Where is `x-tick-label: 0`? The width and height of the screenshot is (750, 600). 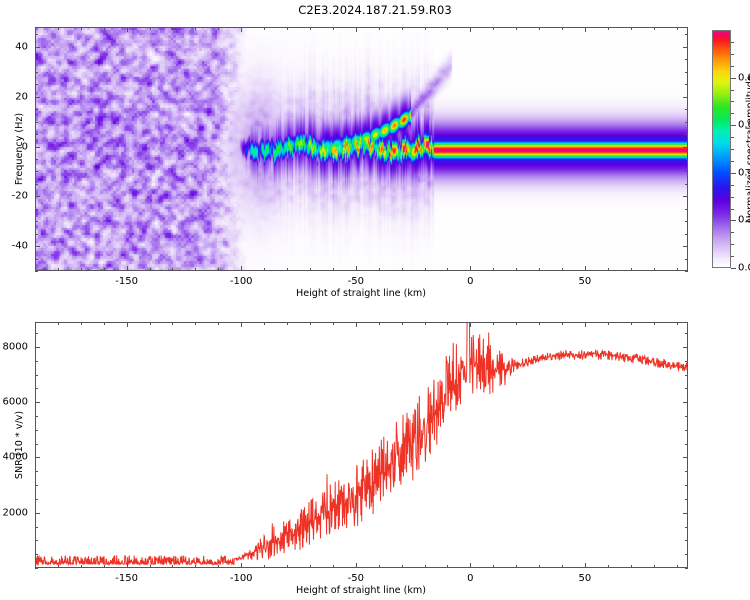
x-tick-label: 0 is located at coordinates (470, 281).